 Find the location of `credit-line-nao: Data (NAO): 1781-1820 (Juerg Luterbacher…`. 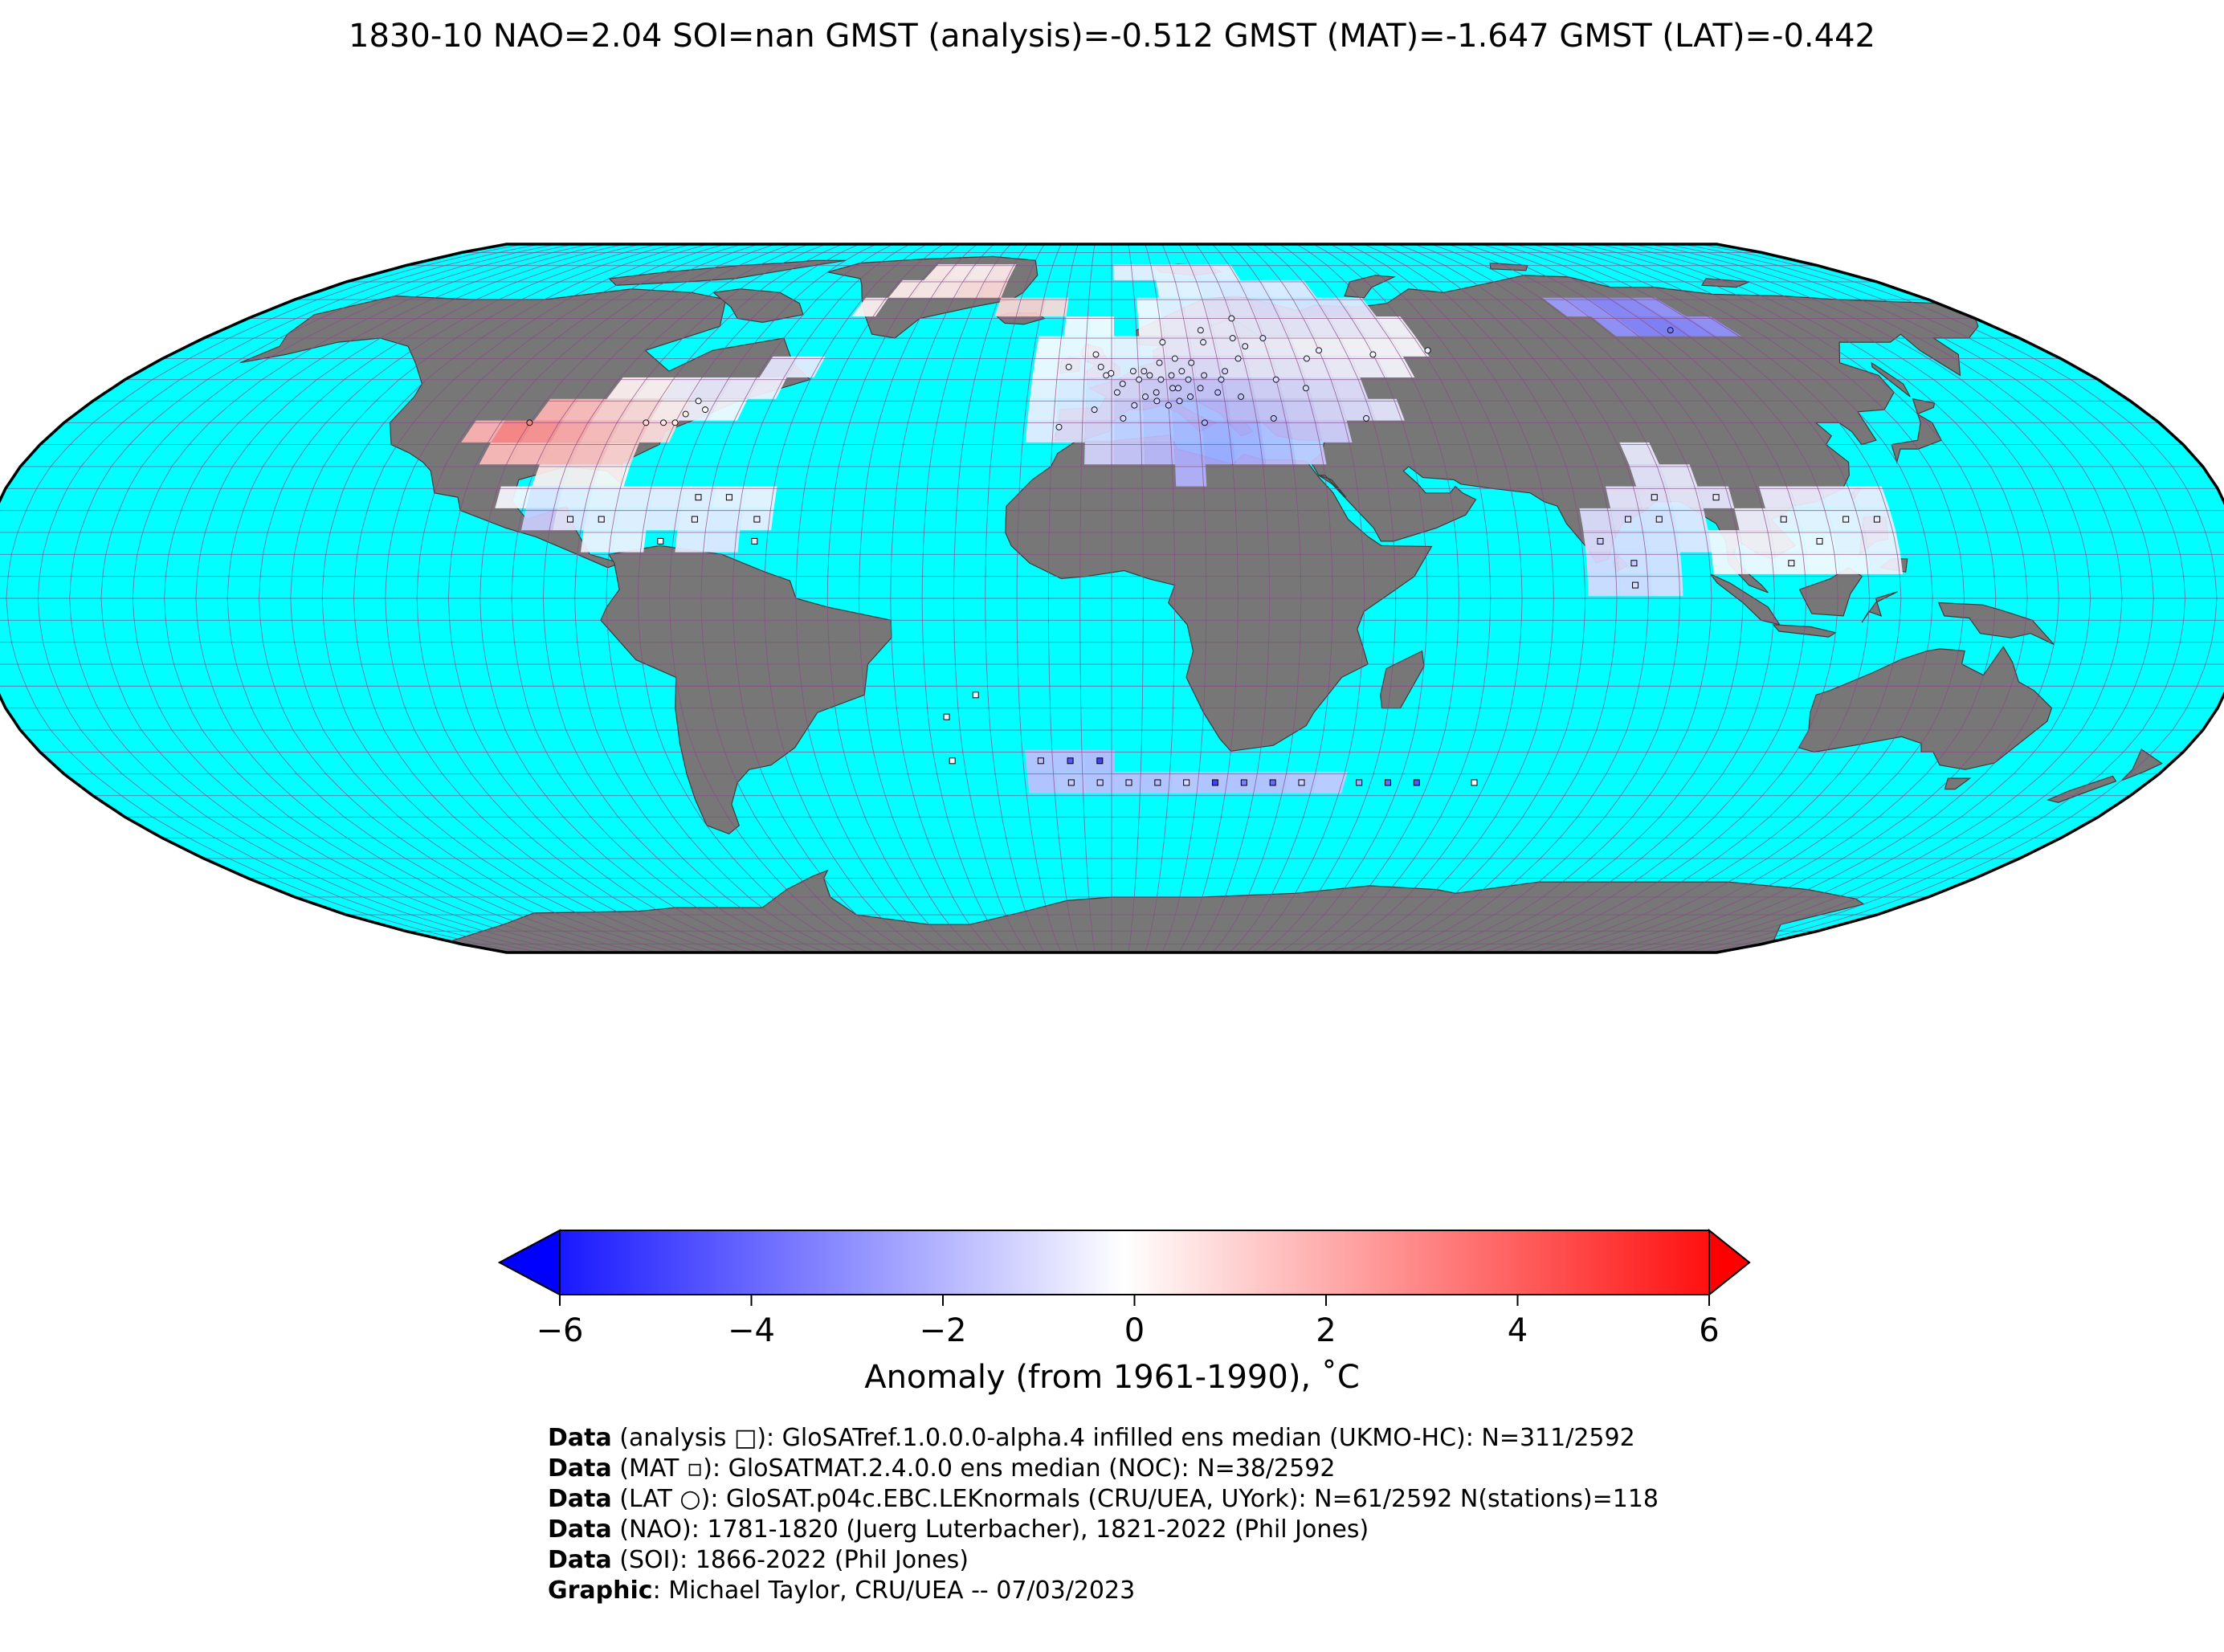

credit-line-nao: Data (NAO): 1781-1820 (Juerg Luterbacher… is located at coordinates (958, 1529).